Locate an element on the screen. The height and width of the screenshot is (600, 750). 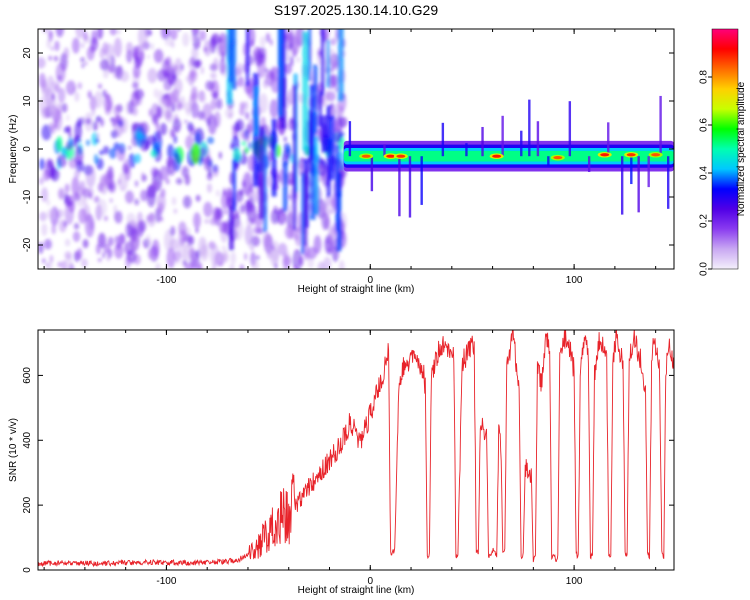
spectrogram-y-tick-label: -20 is located at coordinates (27, 244).